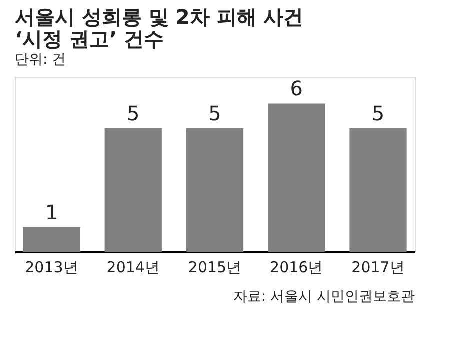  What do you see at coordinates (51, 267) in the screenshot?
I see `x-tick-label: 2013년` at bounding box center [51, 267].